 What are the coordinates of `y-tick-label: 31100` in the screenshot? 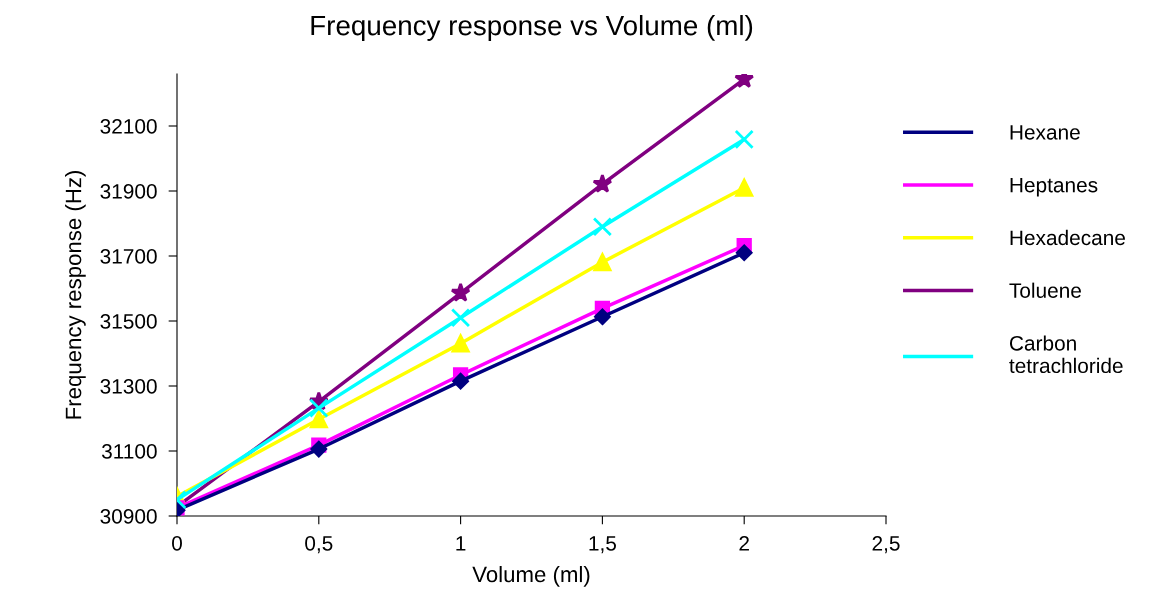 It's located at (129, 451).